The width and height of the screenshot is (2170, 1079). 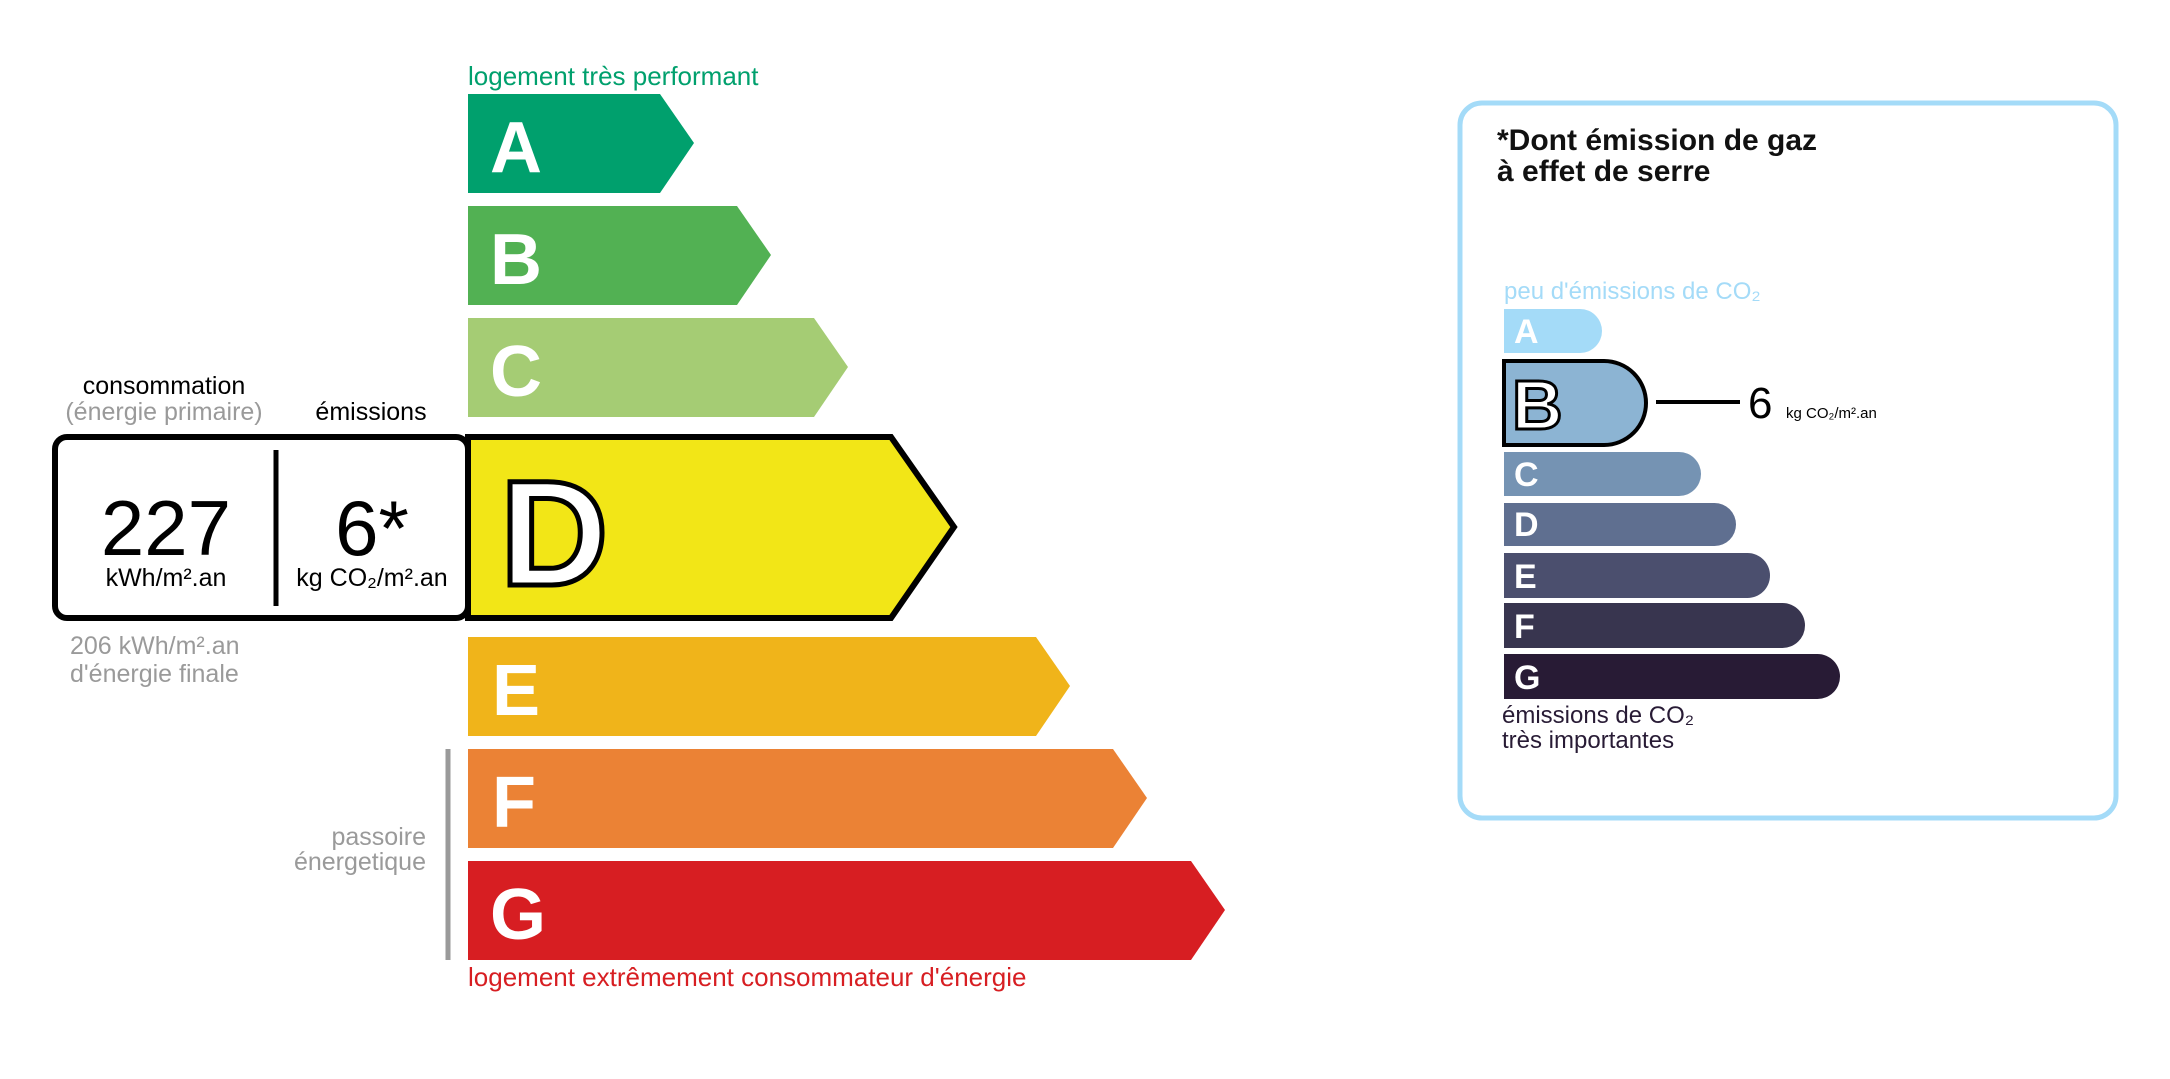 What do you see at coordinates (372, 528) in the screenshot?
I see `emissions-value: 6*` at bounding box center [372, 528].